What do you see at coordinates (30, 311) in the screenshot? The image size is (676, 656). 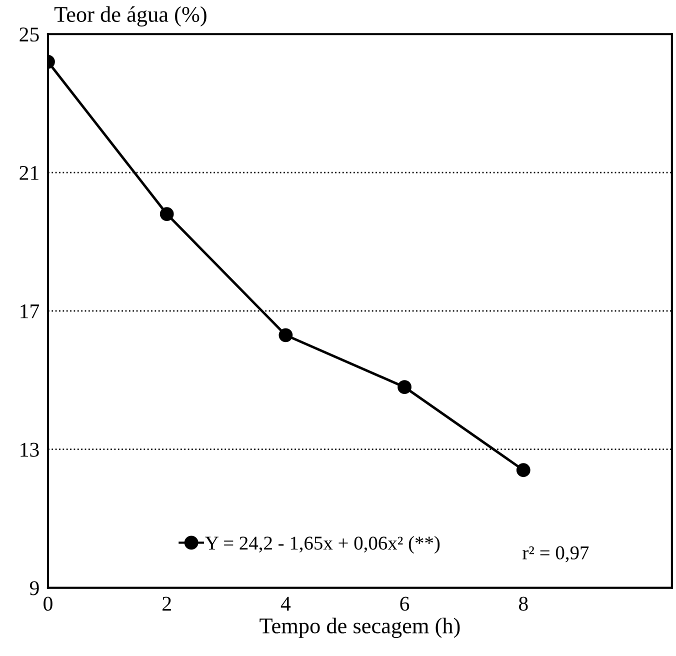 I see `y-tick-label: 17` at bounding box center [30, 311].